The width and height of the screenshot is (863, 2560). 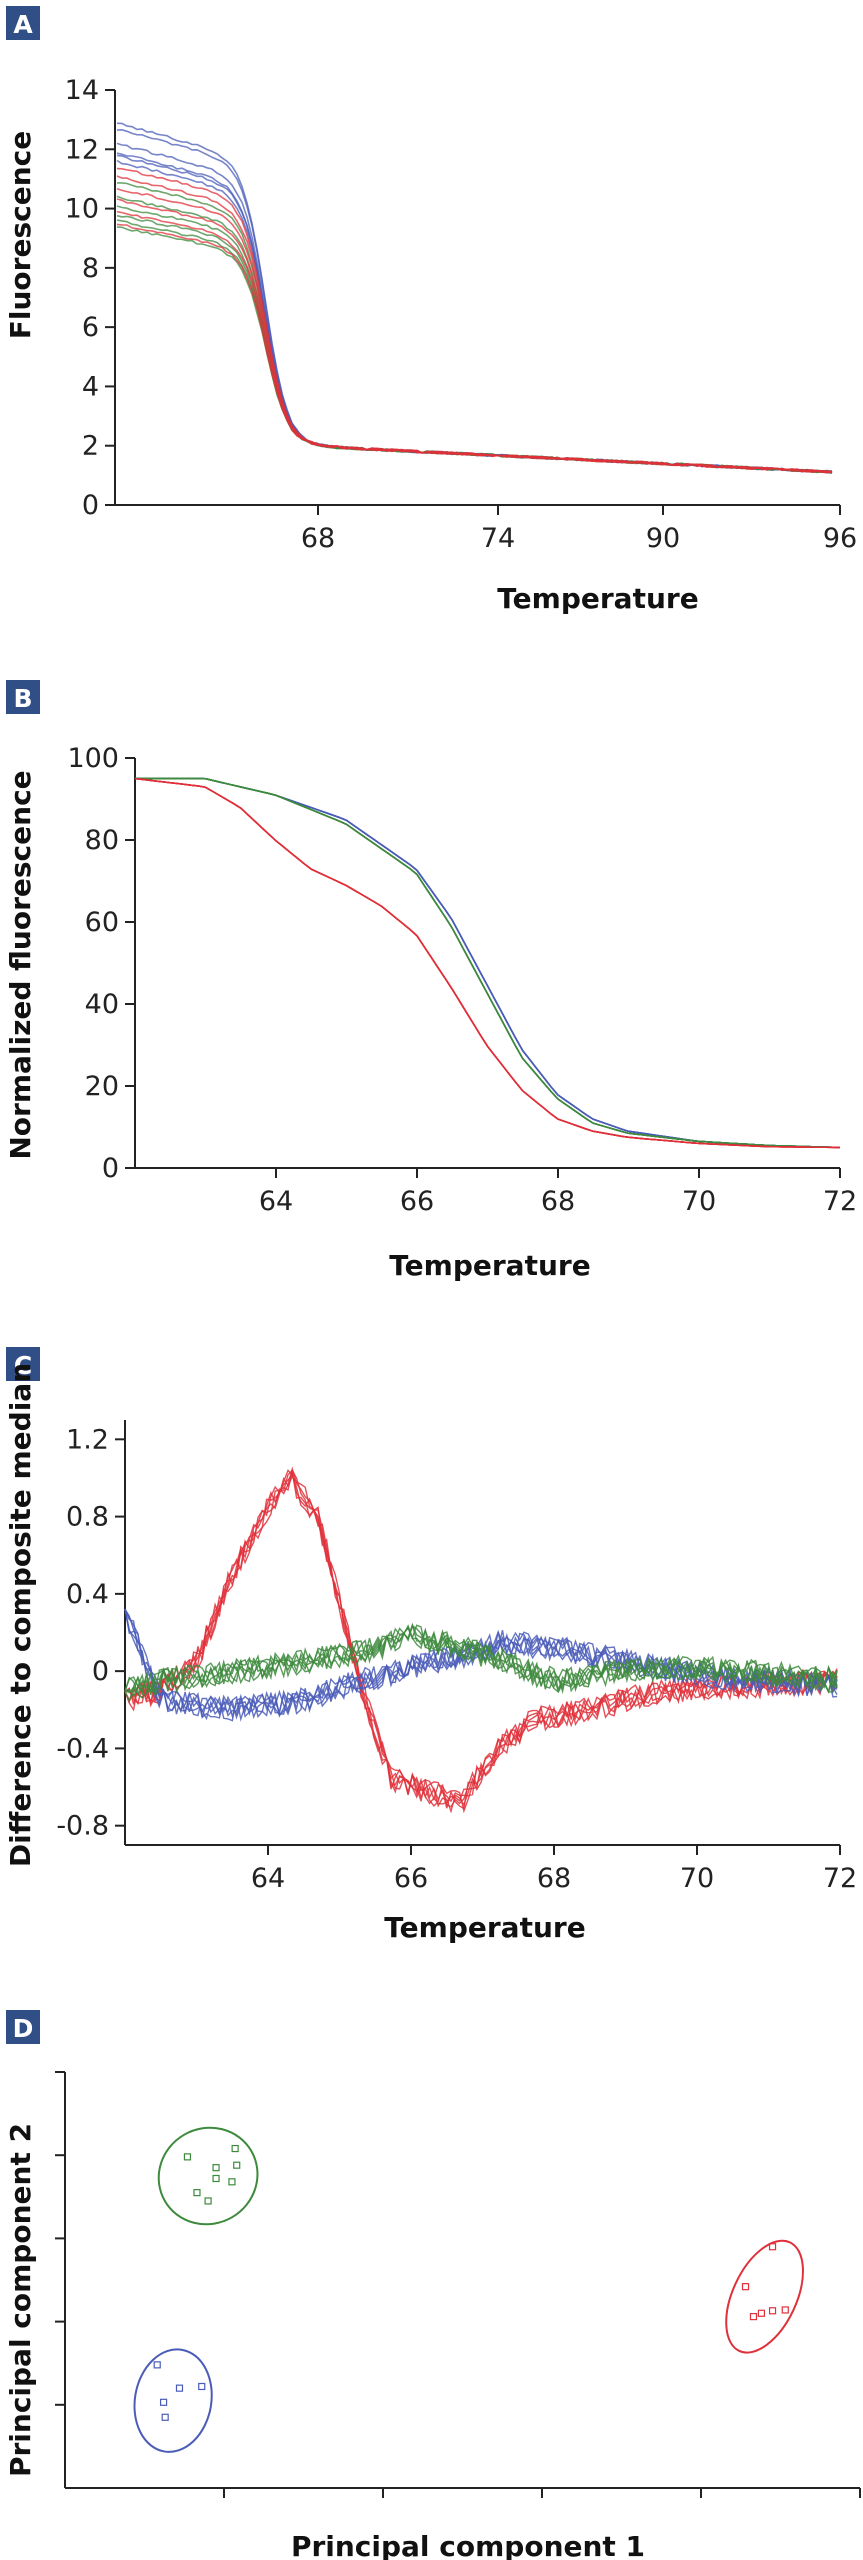 I want to click on panel-a-x-tick-label: 96, so click(x=840, y=538).